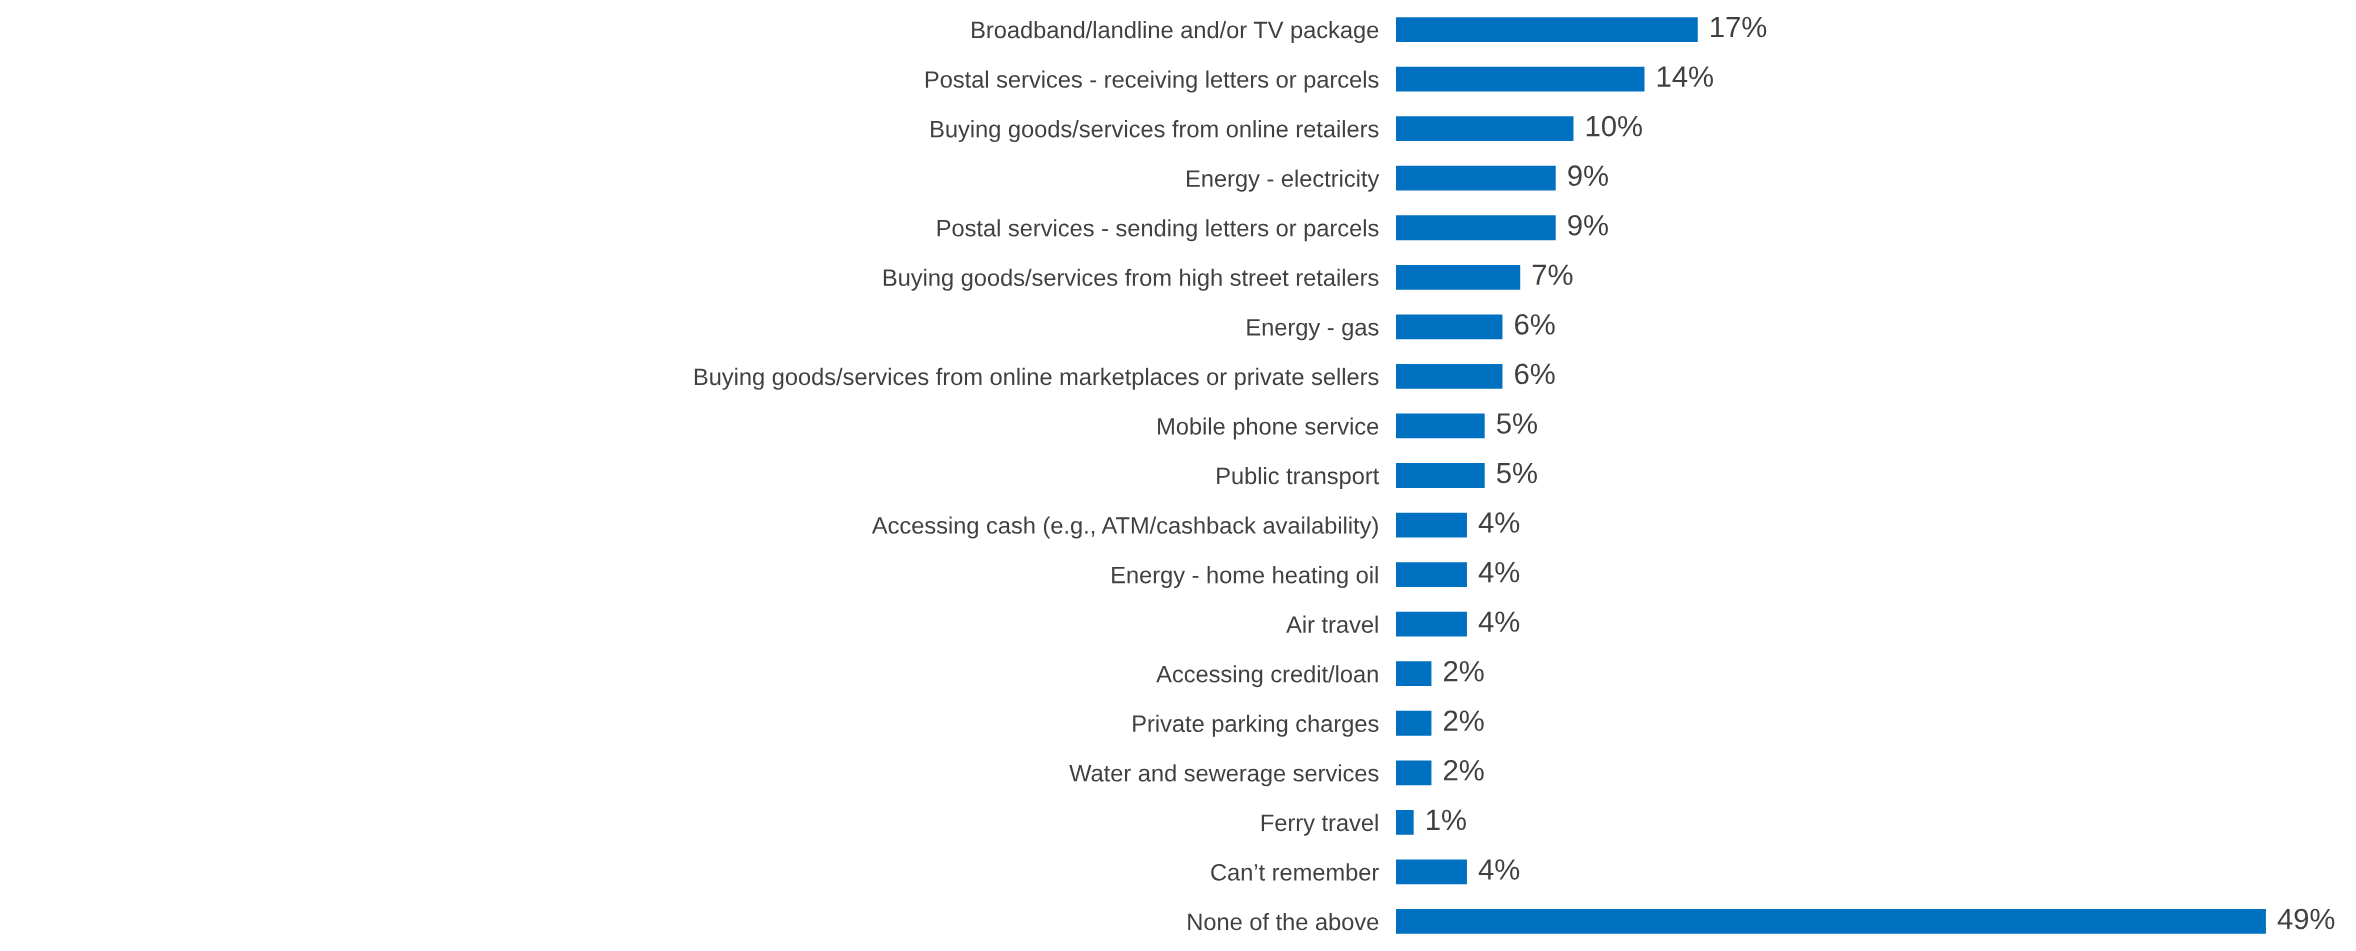 This screenshot has width=2356, height=951. I want to click on y-tick-label: Postal services - receiving letters or parcels, so click(1152, 81).